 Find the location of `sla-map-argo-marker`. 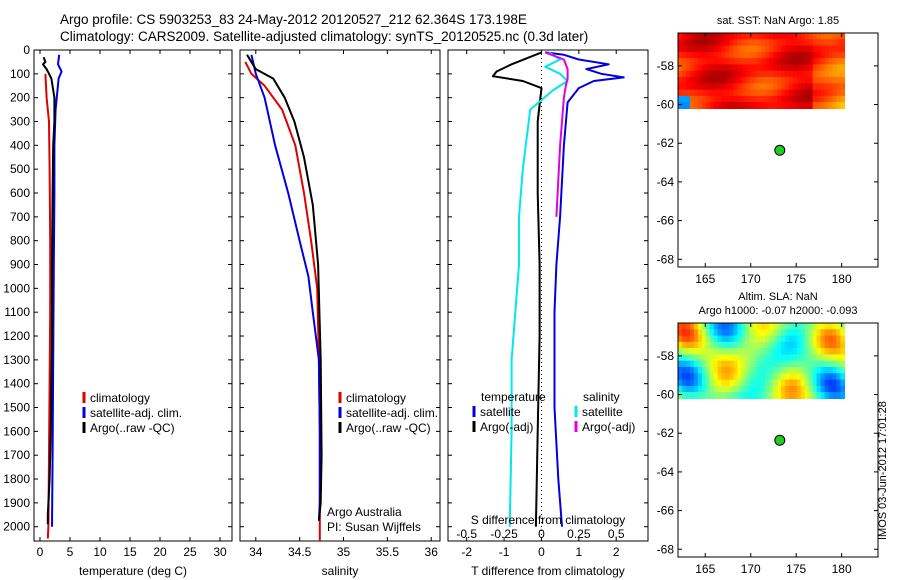

sla-map-argo-marker is located at coordinates (780, 440).